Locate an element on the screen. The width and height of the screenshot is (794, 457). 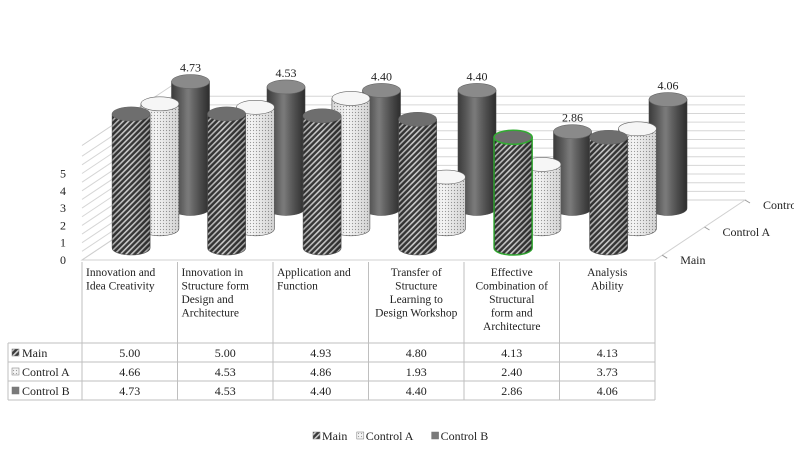
depth-label: Control B is located at coordinates (778, 205).